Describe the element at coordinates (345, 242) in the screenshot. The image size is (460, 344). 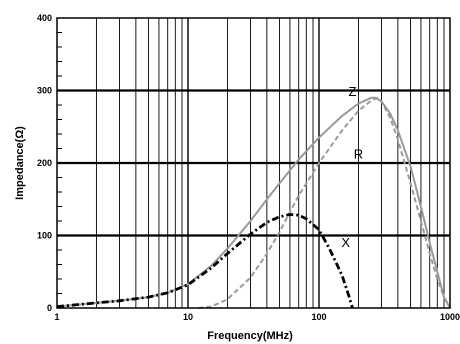
I see `series-label-x: X` at that location.